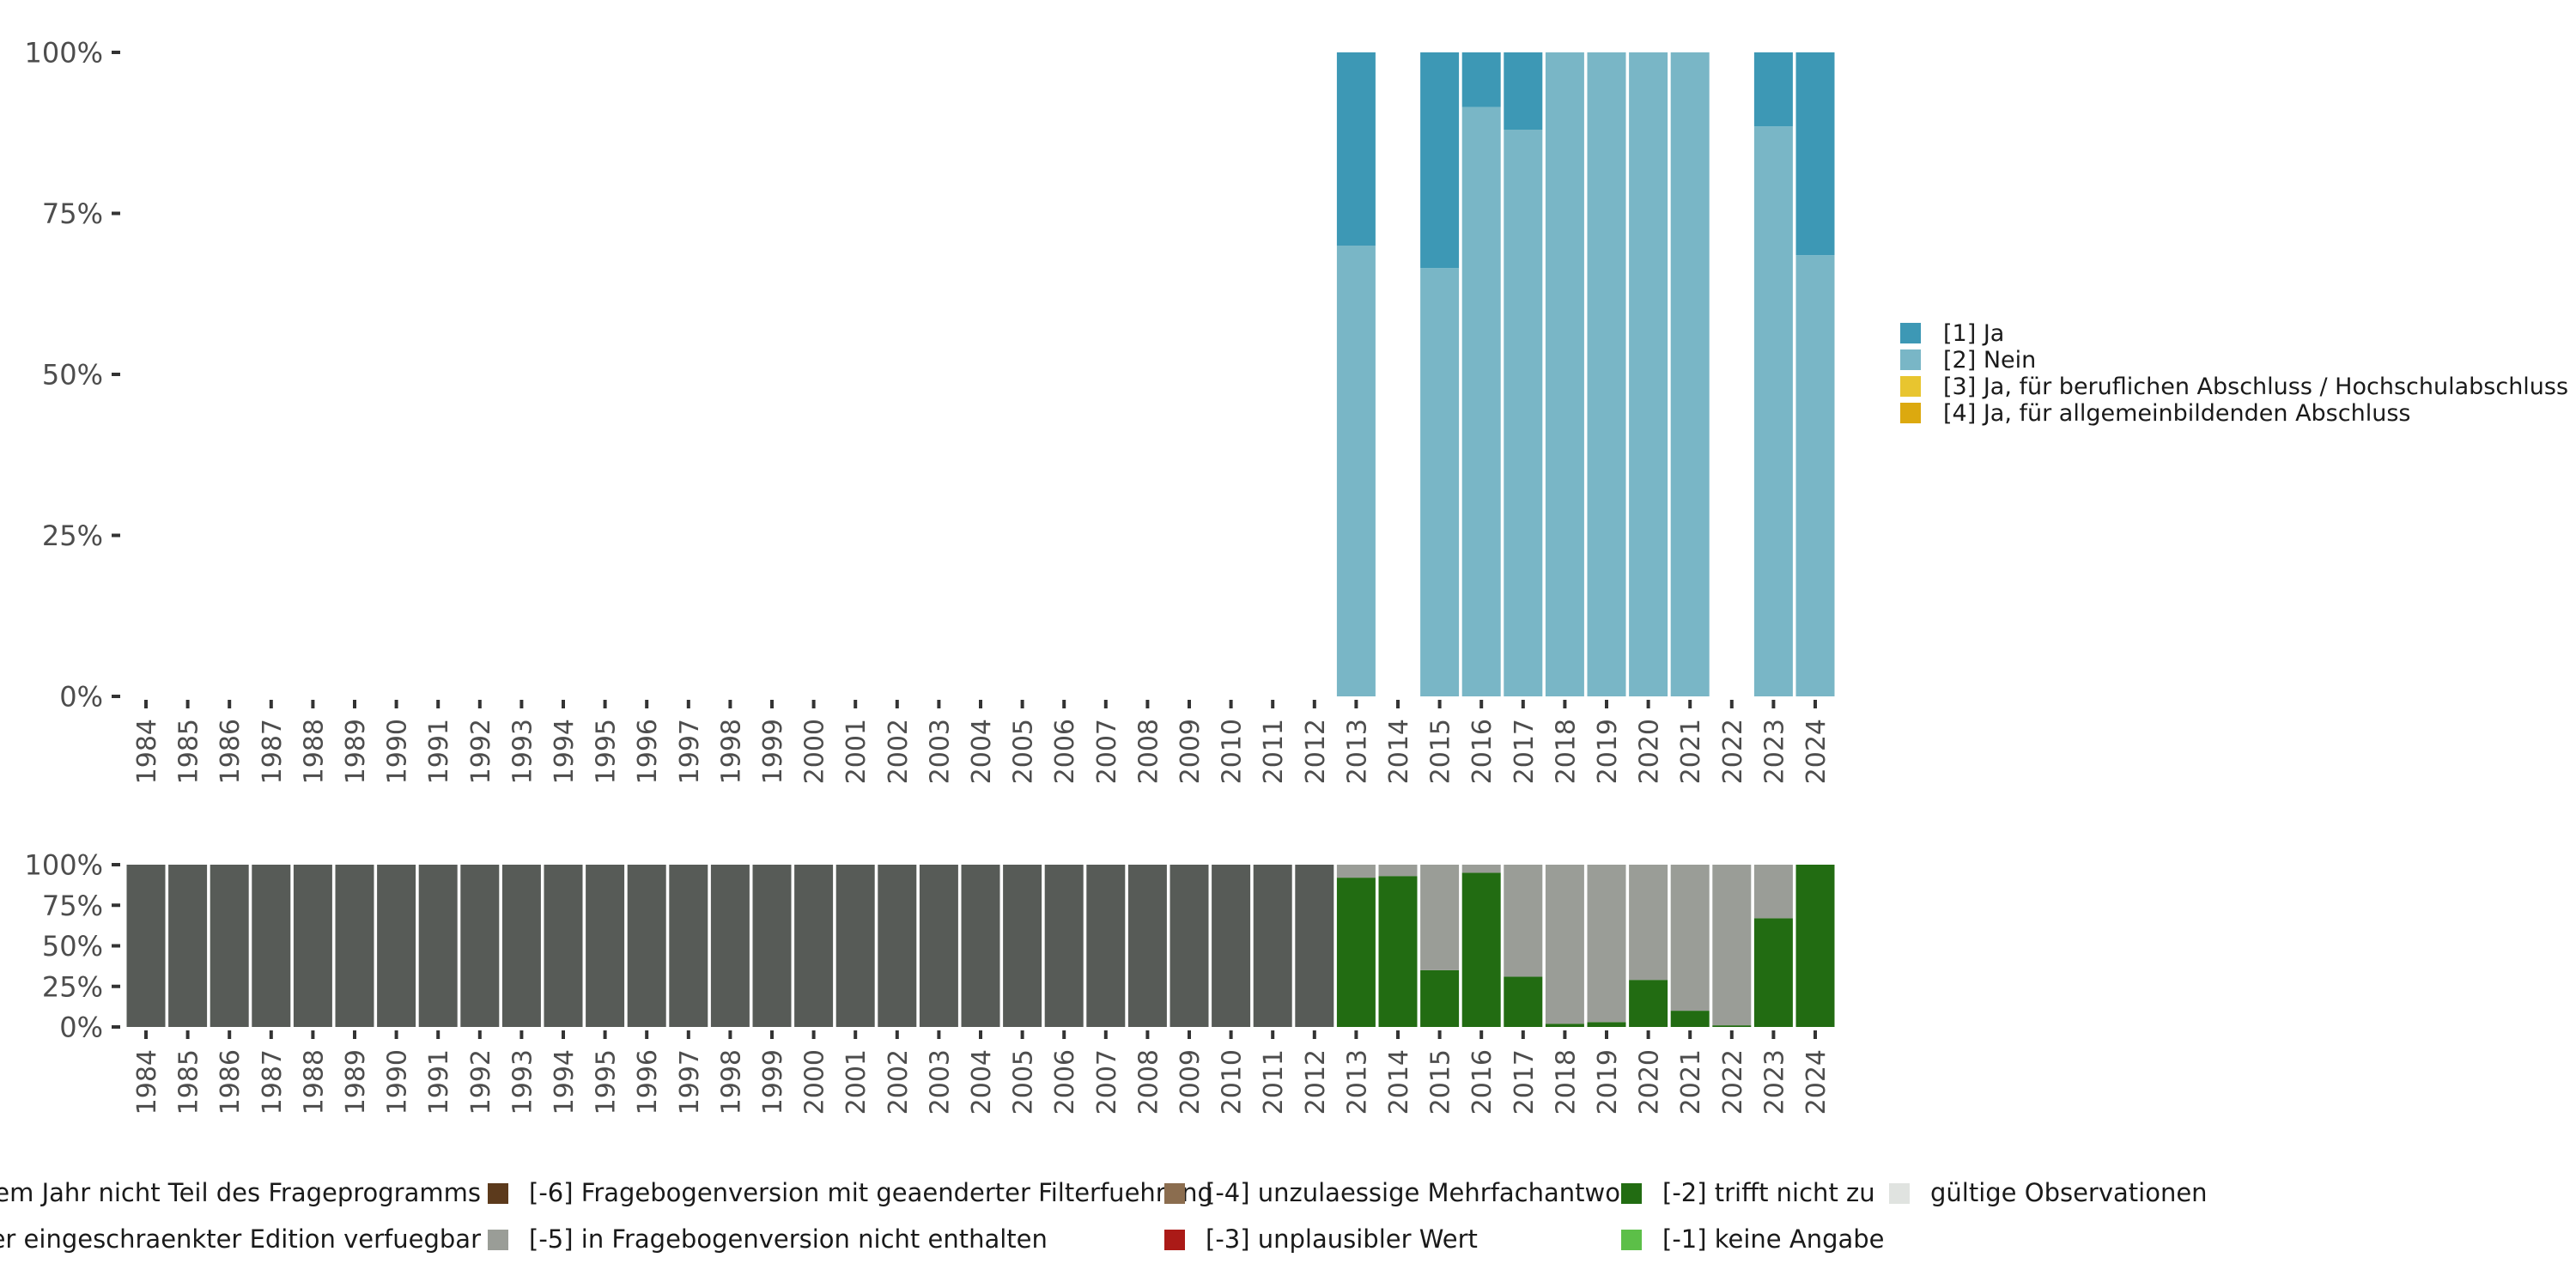 This screenshot has width=2576, height=1288. Describe the element at coordinates (648, 1082) in the screenshot. I see `x-tick-label: 1996` at that location.